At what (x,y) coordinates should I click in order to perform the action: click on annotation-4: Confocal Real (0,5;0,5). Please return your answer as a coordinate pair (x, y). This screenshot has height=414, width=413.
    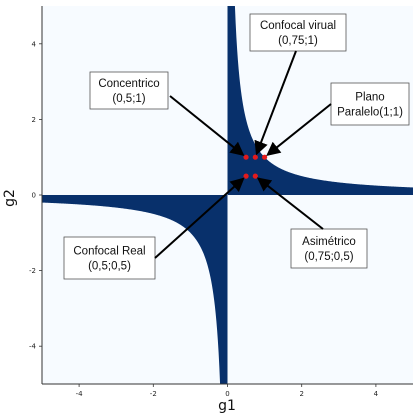
    Looking at the image, I should click on (154, 228).